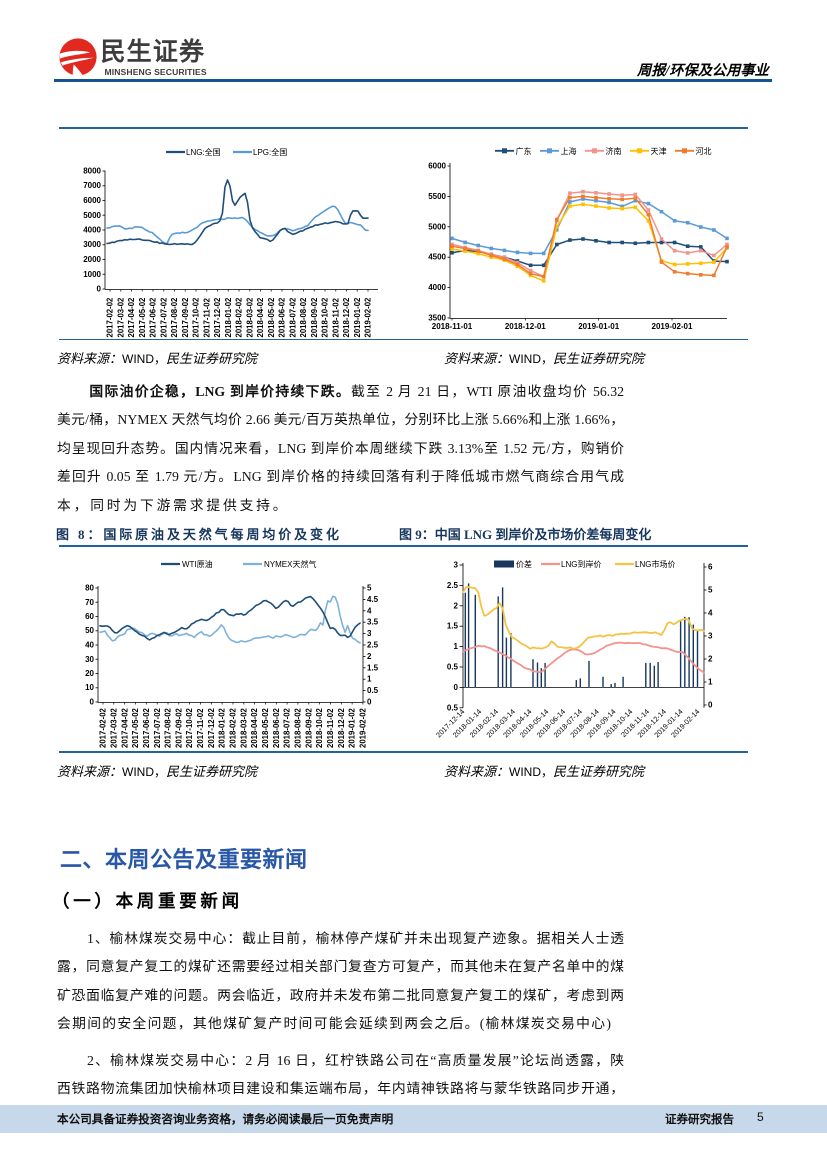  What do you see at coordinates (581, 564) in the screenshot?
I see `svg-text: LNG到岸价` at bounding box center [581, 564].